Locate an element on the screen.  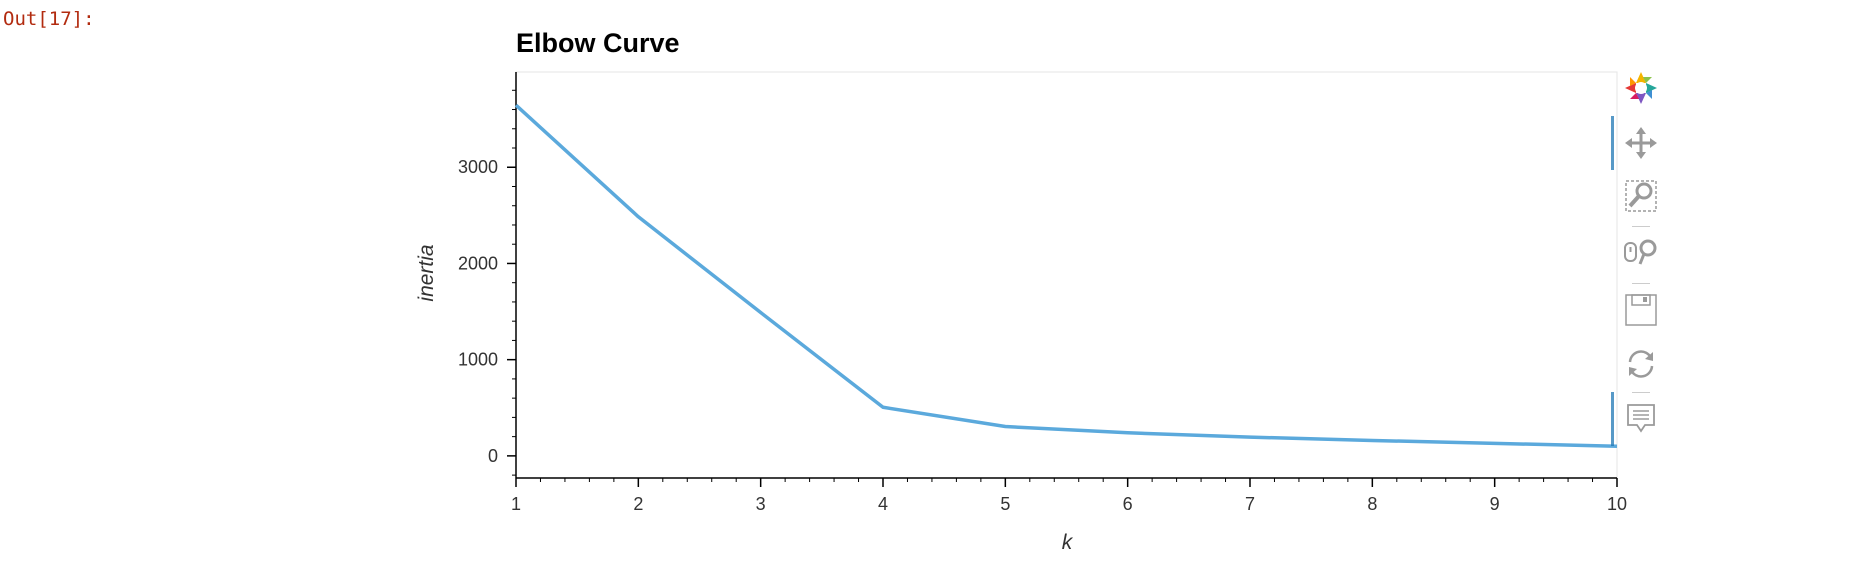
x-tick-label: 7 is located at coordinates (1250, 504).